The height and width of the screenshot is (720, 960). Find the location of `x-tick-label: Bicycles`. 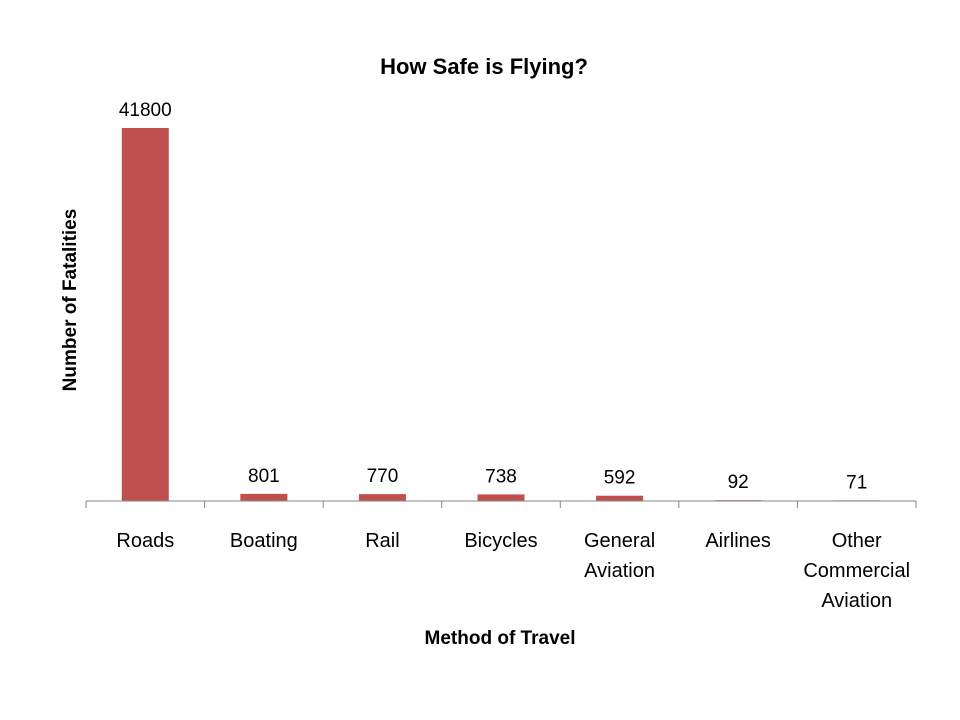

x-tick-label: Bicycles is located at coordinates (500, 541).